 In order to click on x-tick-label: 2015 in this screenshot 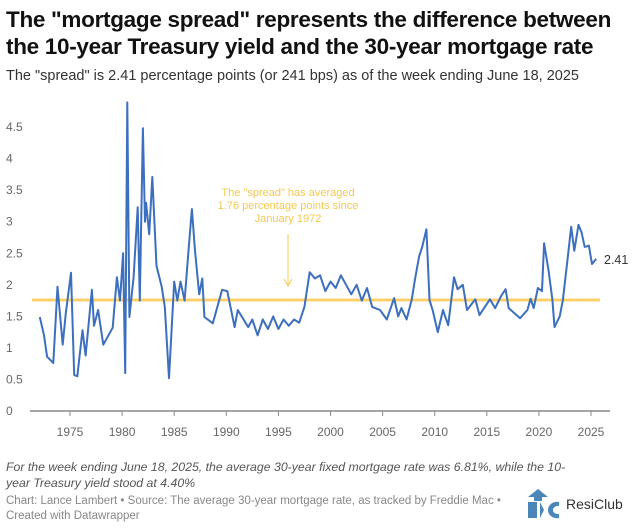, I will do `click(486, 432)`.